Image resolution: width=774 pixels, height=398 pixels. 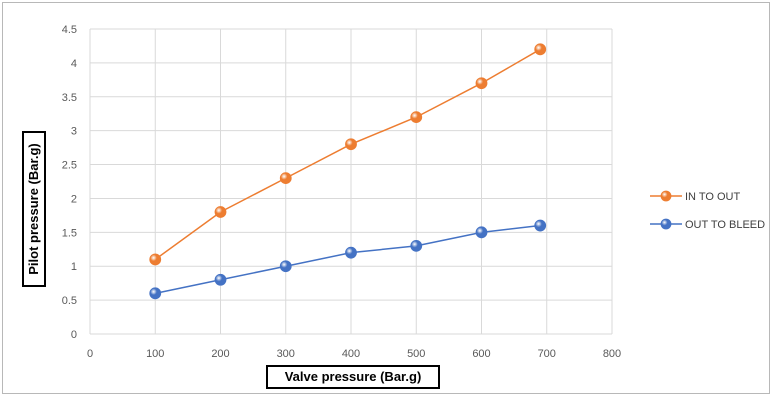 I want to click on y-tick-label: 3, so click(x=74, y=132).